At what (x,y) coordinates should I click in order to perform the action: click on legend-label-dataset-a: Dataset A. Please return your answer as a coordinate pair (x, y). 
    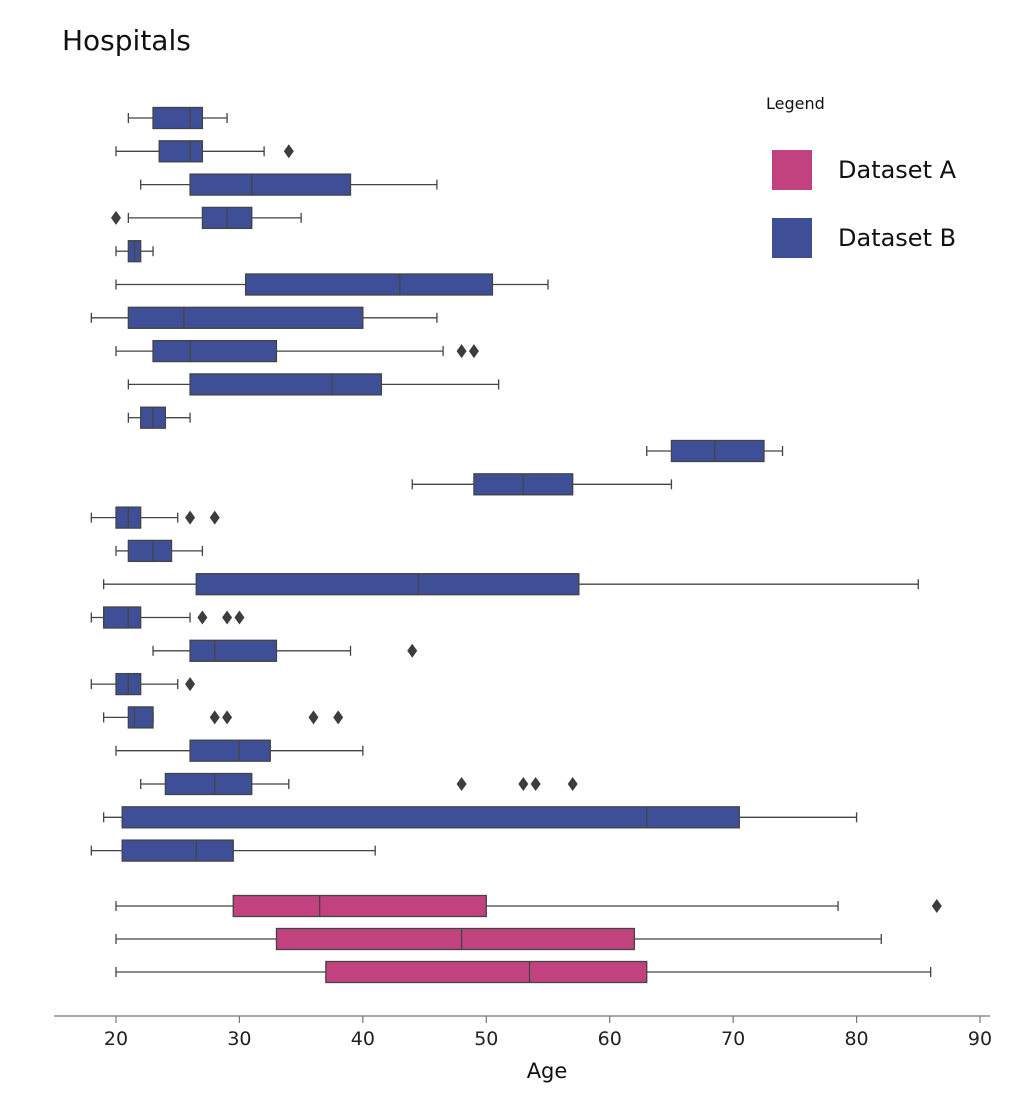
    Looking at the image, I should click on (897, 170).